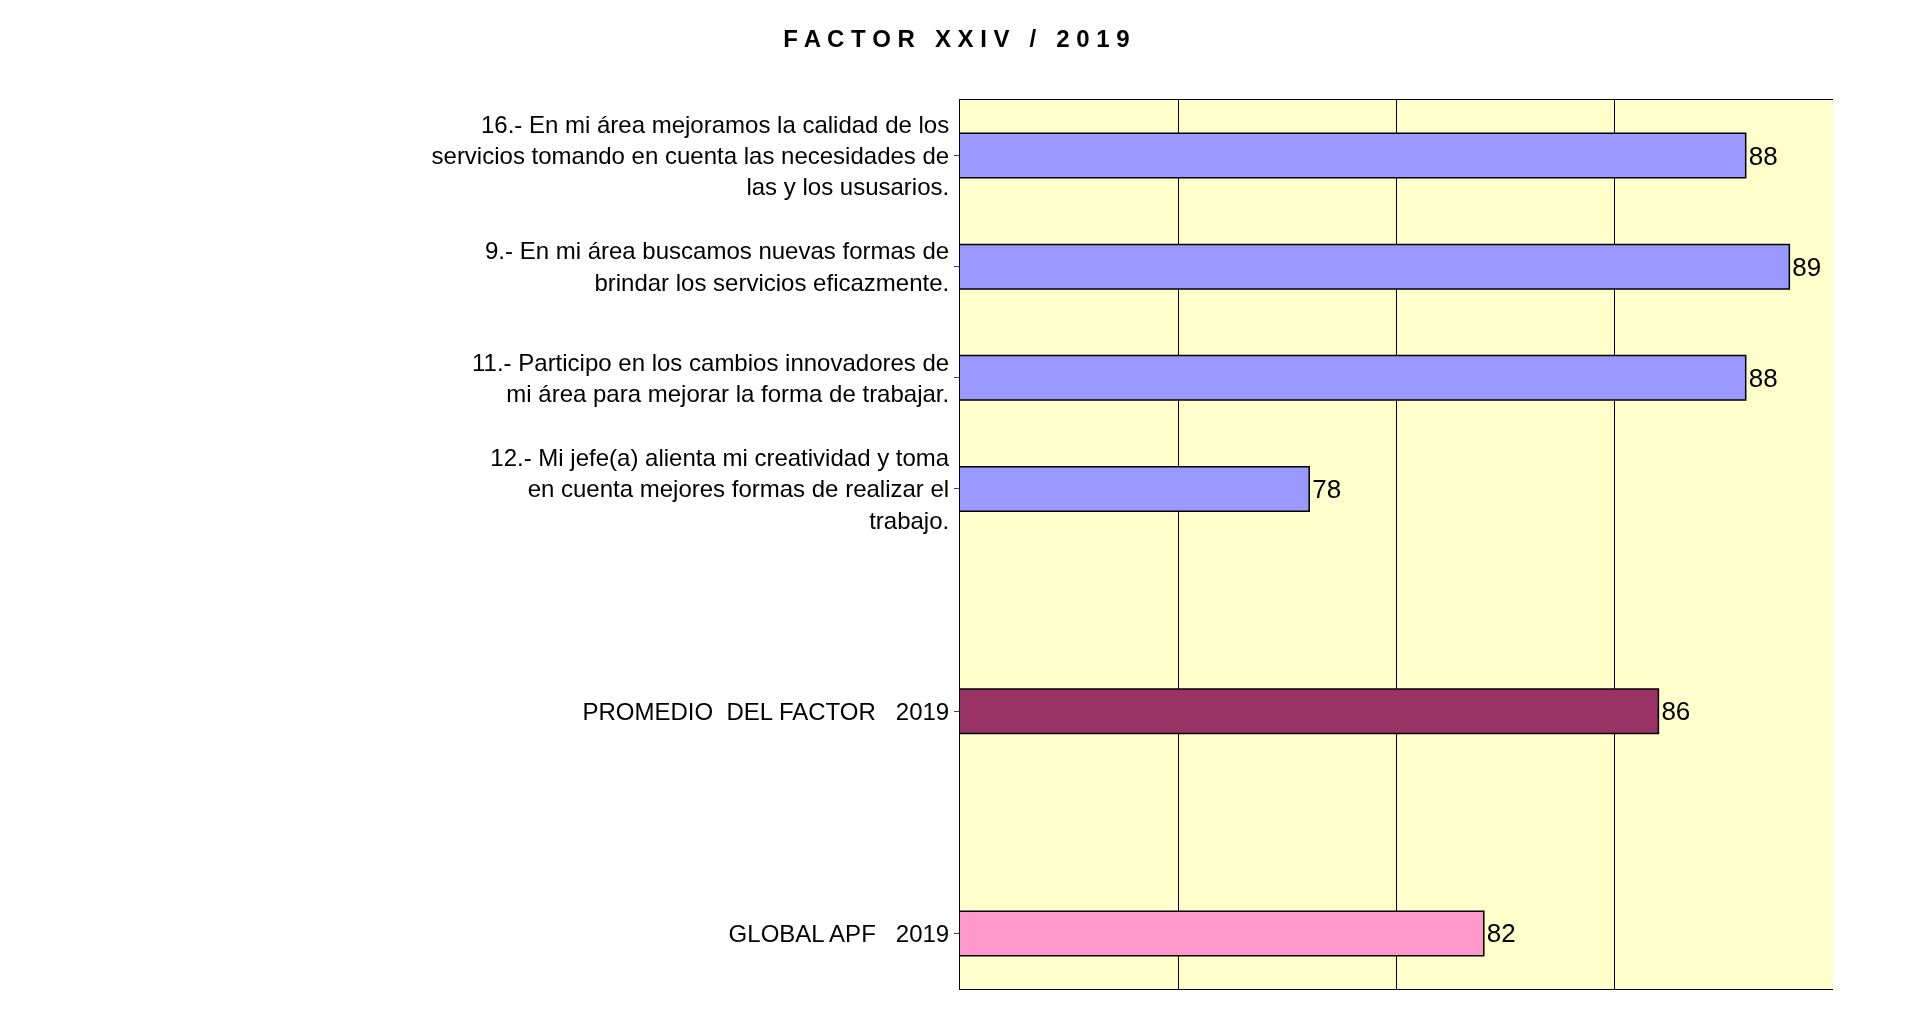  What do you see at coordinates (839, 933) in the screenshot?
I see `y-tick-label: GLOBAL APF 2019` at bounding box center [839, 933].